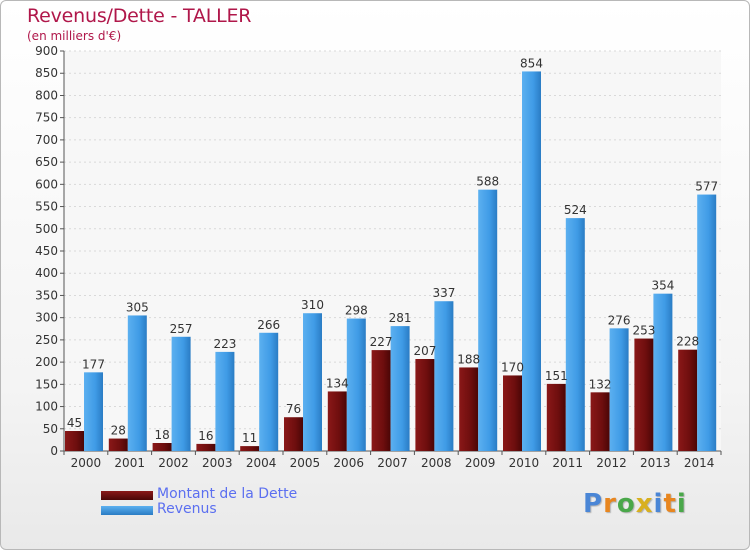  Describe the element at coordinates (524, 463) in the screenshot. I see `x-tick-label-2010: 2010` at that location.